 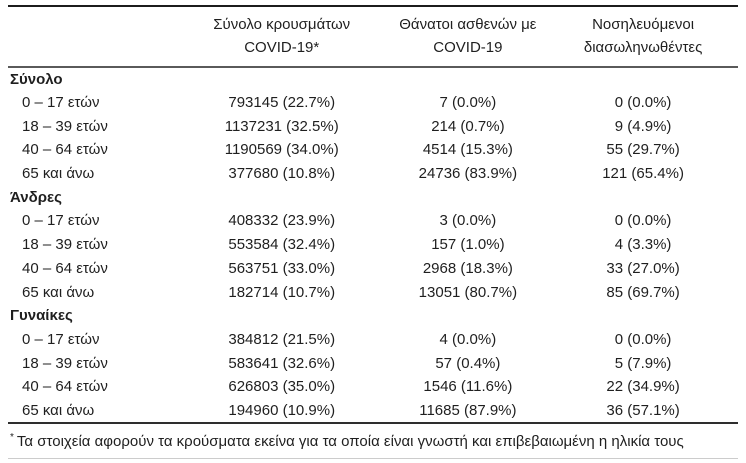 I want to click on column-header-cases-line2: COVID-19*, so click(x=282, y=47).